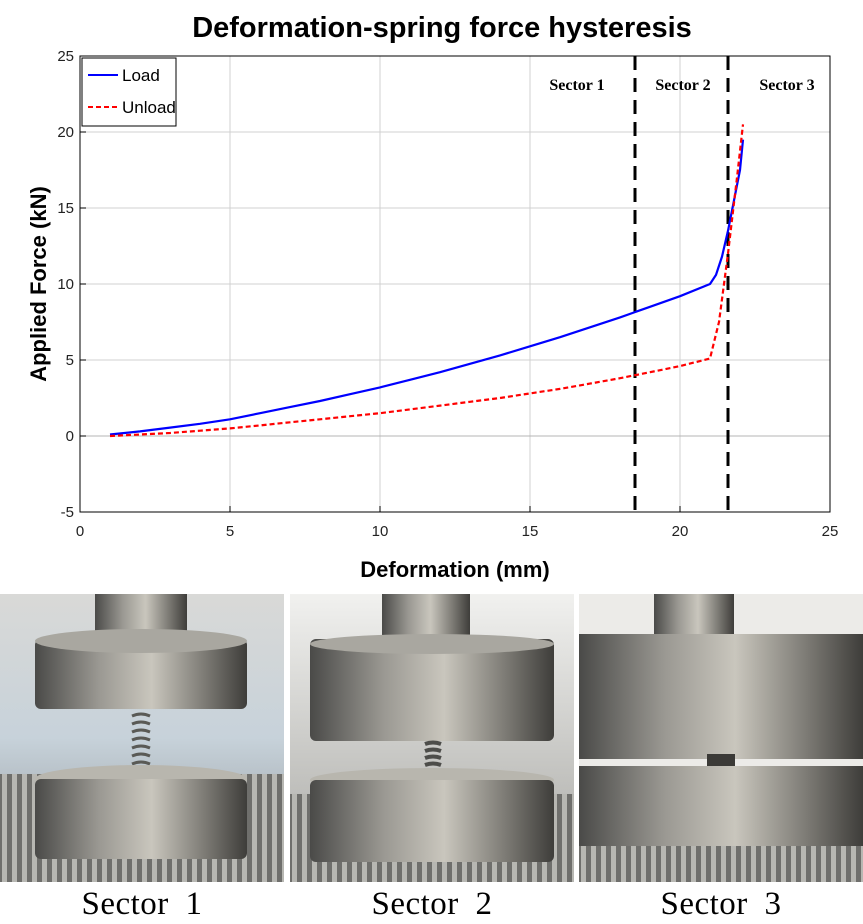 The width and height of the screenshot is (863, 924). I want to click on y-tick-label: 25, so click(65, 56).